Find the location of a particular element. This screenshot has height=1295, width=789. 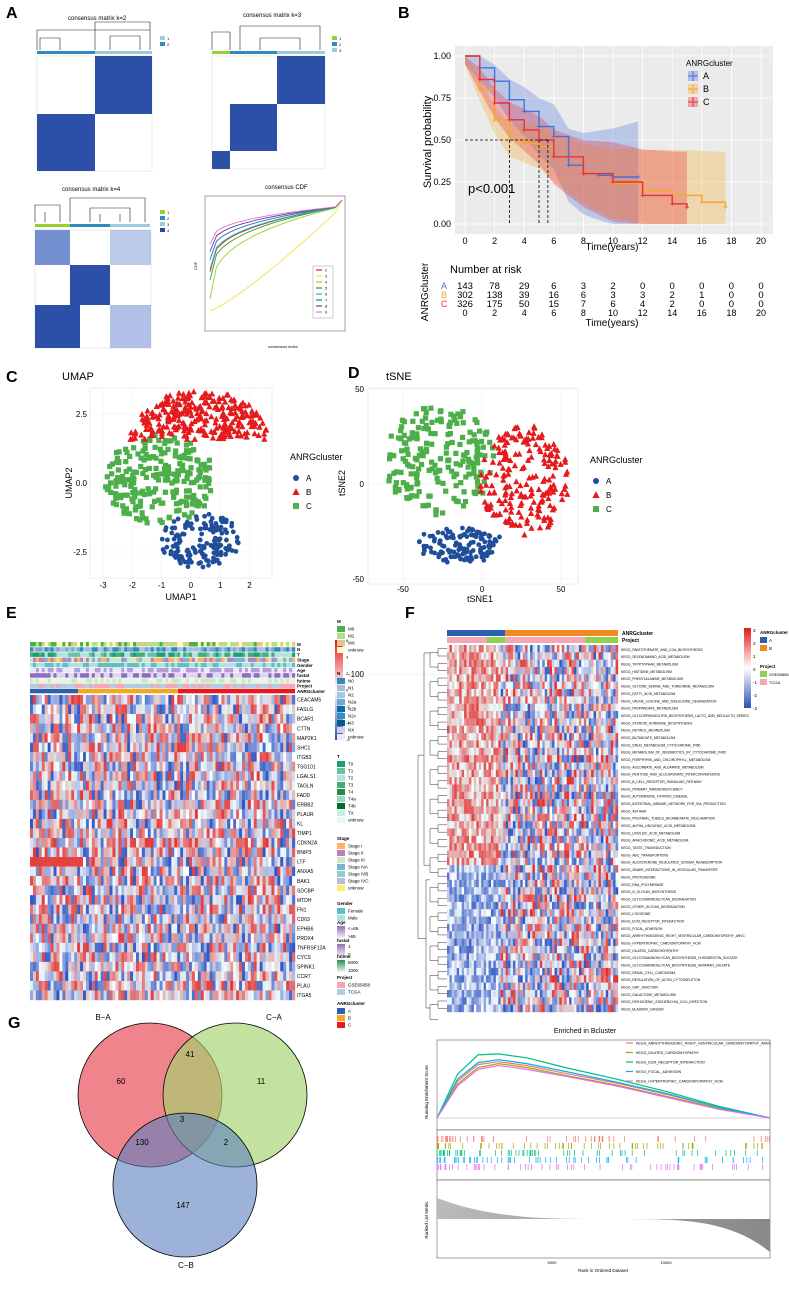

e-legend-label: unknow is located at coordinates (356, 650).